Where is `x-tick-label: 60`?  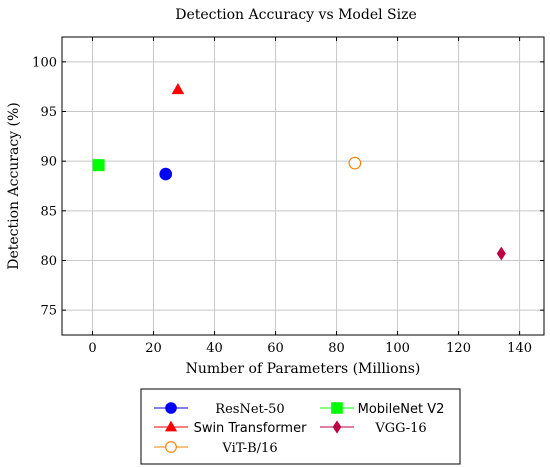 x-tick-label: 60 is located at coordinates (275, 348).